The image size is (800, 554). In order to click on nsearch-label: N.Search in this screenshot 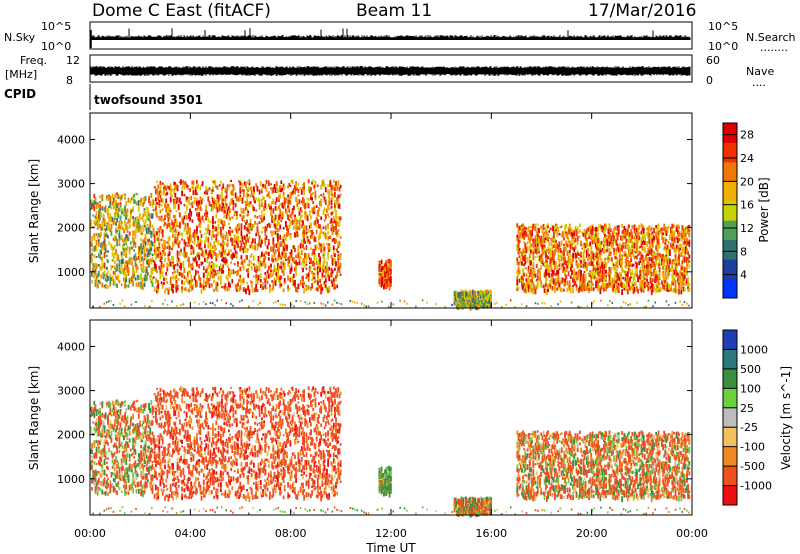, I will do `click(771, 37)`.